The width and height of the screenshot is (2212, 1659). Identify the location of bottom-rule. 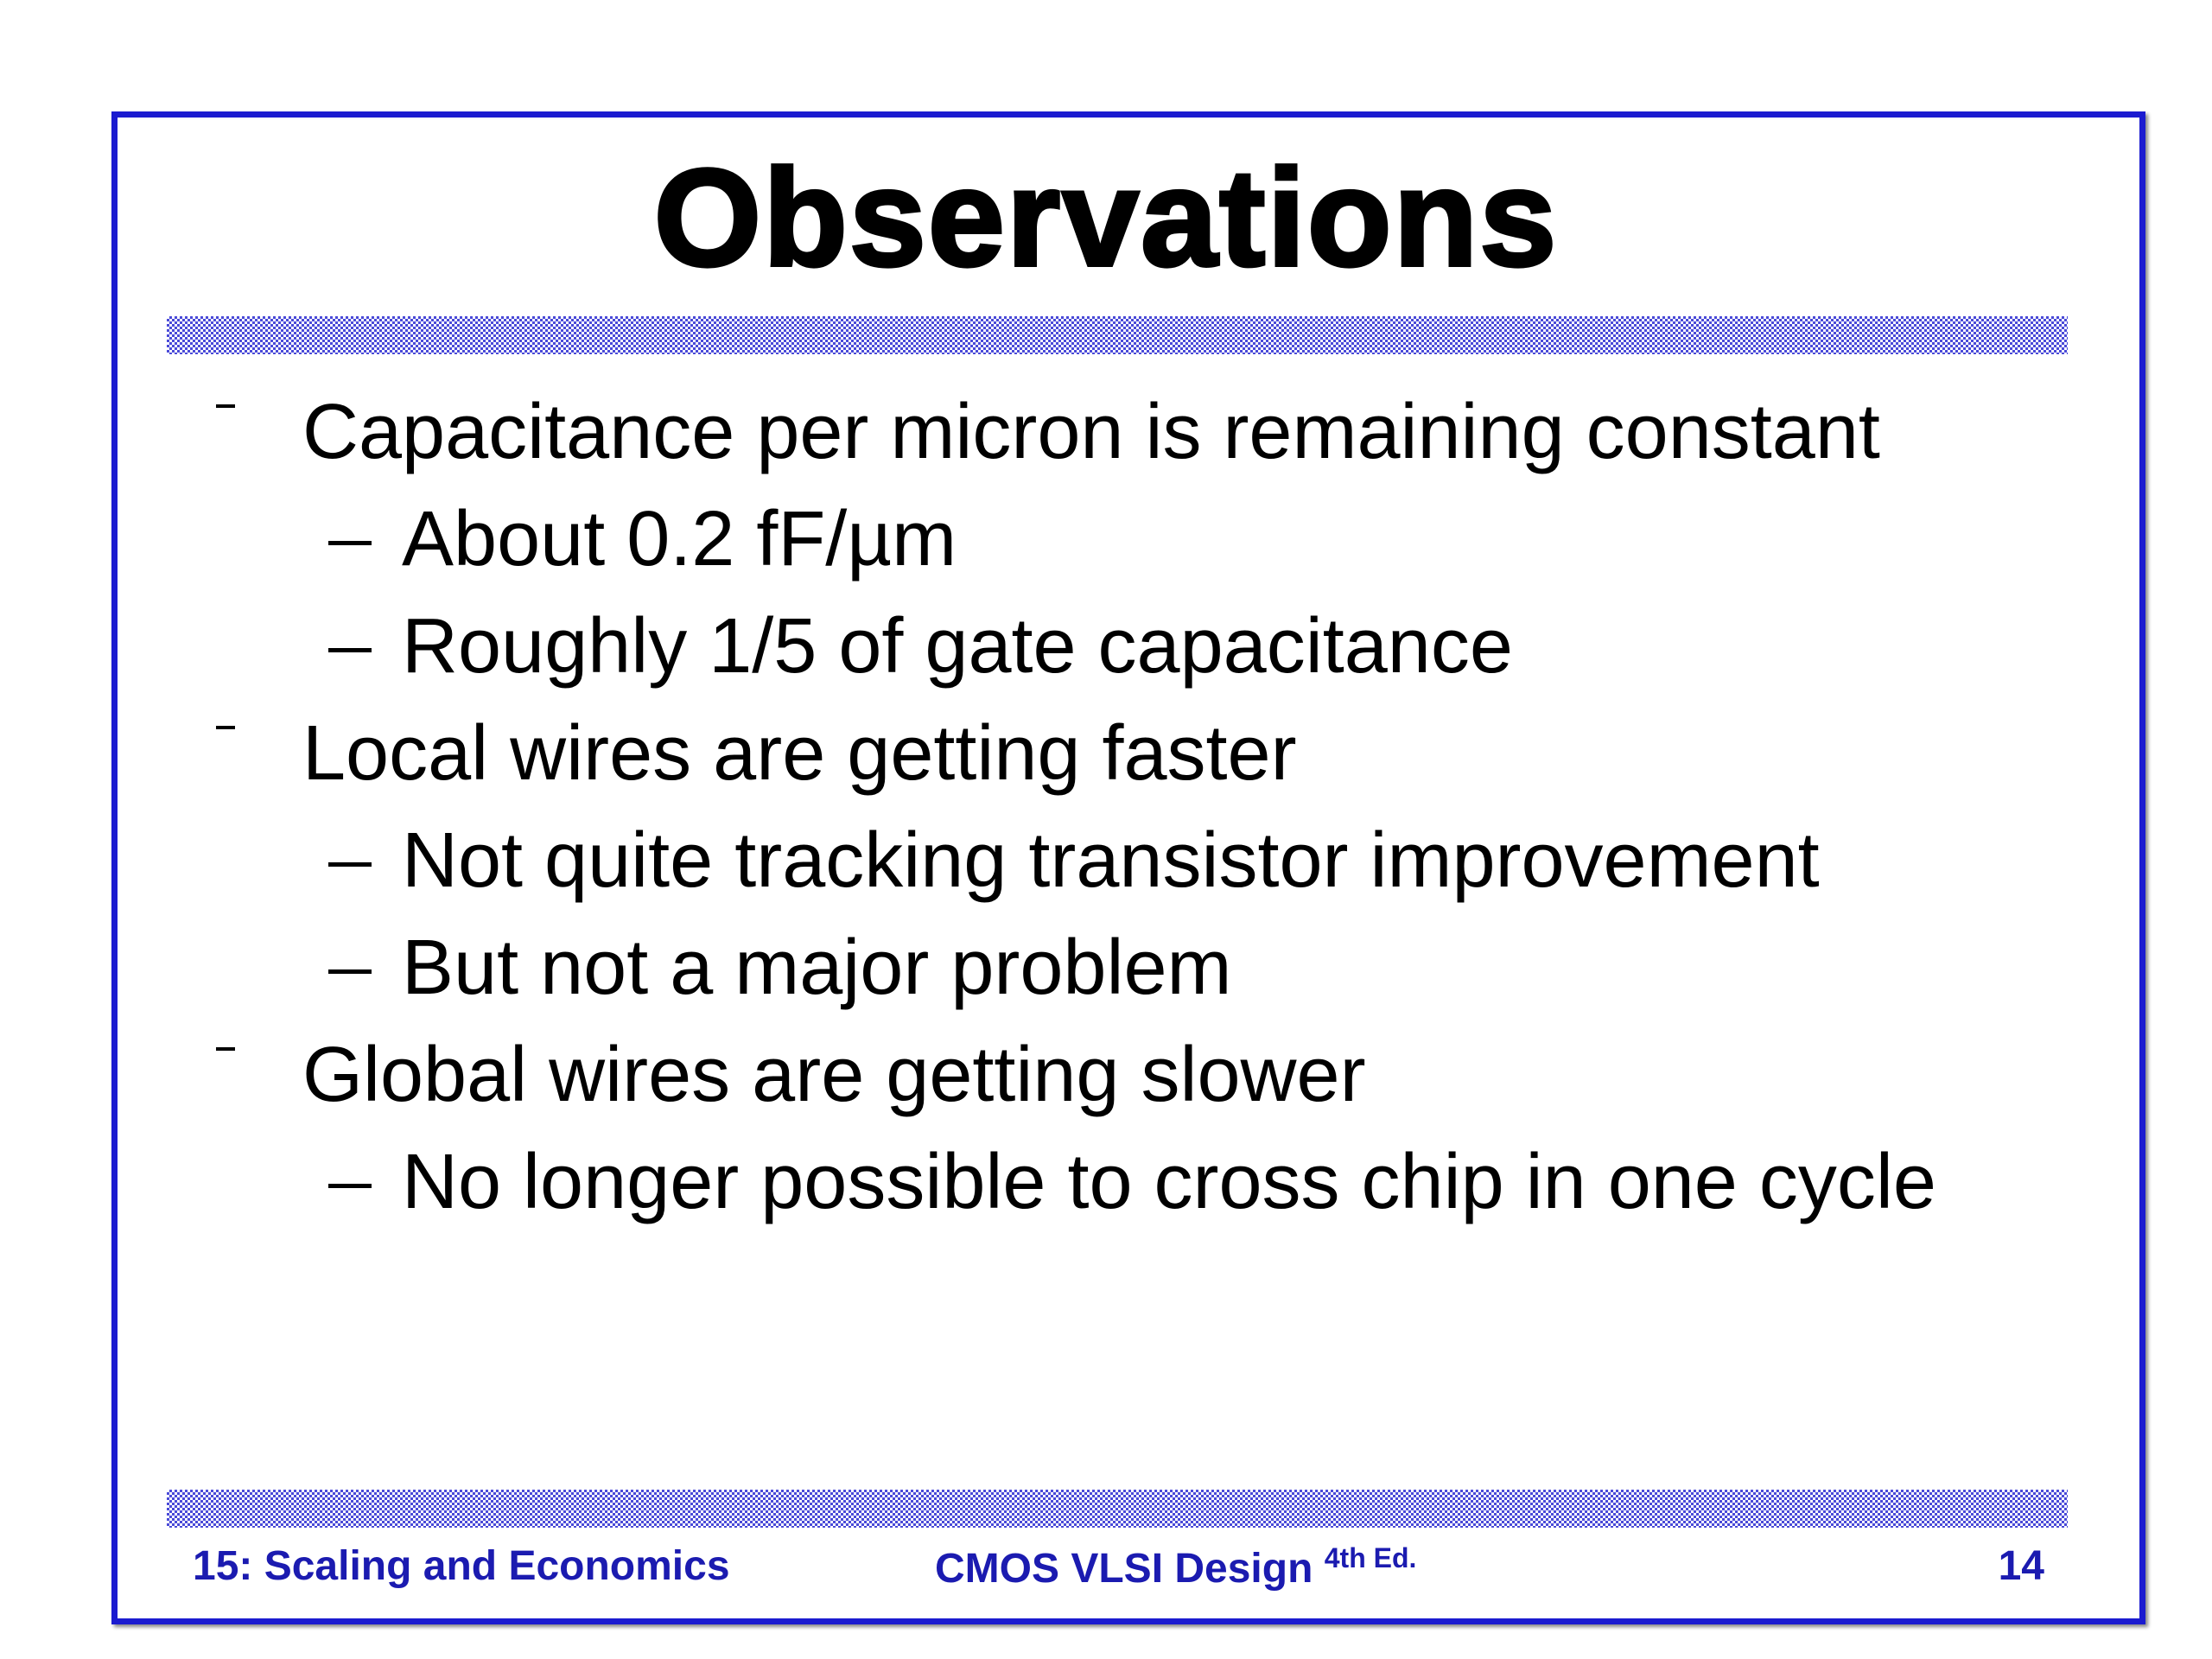
(1117, 1509).